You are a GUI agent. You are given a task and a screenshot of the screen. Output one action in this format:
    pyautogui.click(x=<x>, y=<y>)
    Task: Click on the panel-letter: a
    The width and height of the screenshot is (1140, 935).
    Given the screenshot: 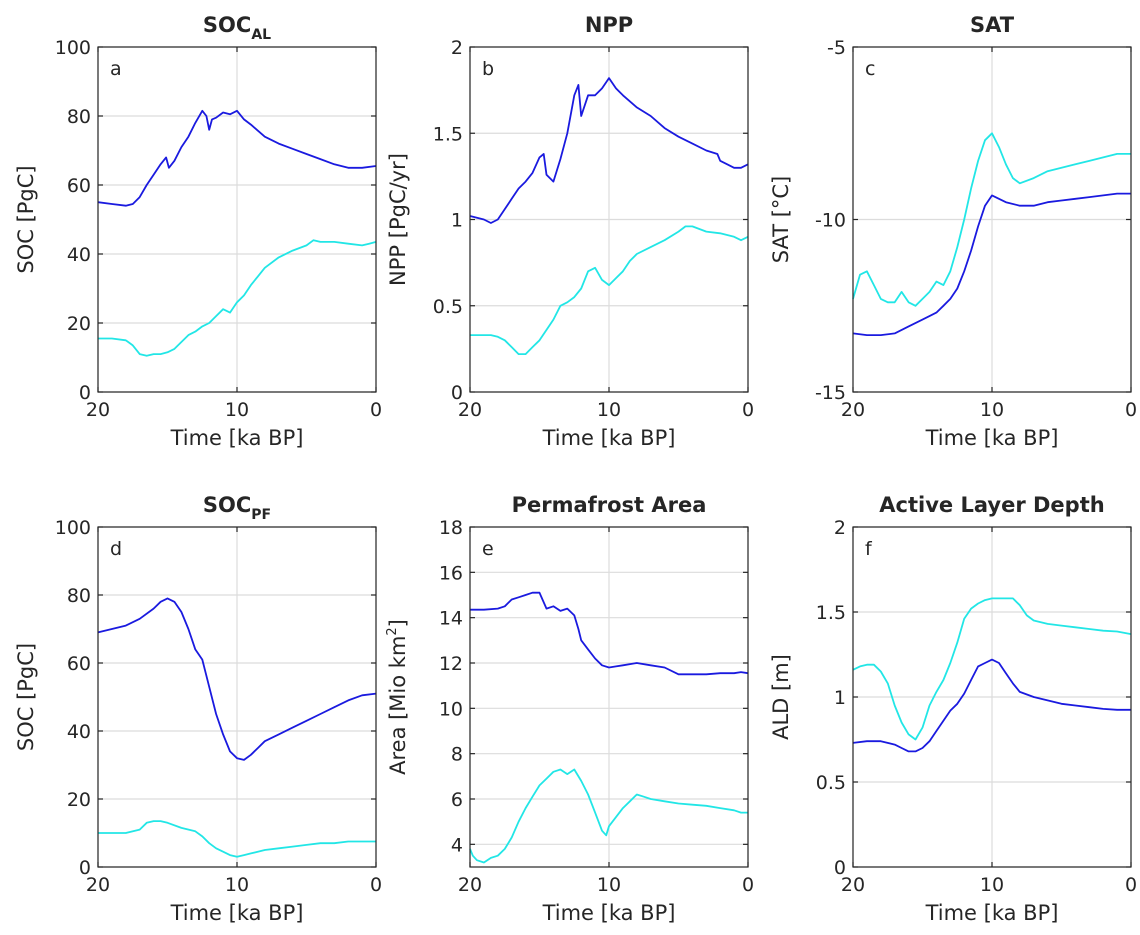 What is the action you would take?
    pyautogui.click(x=116, y=69)
    